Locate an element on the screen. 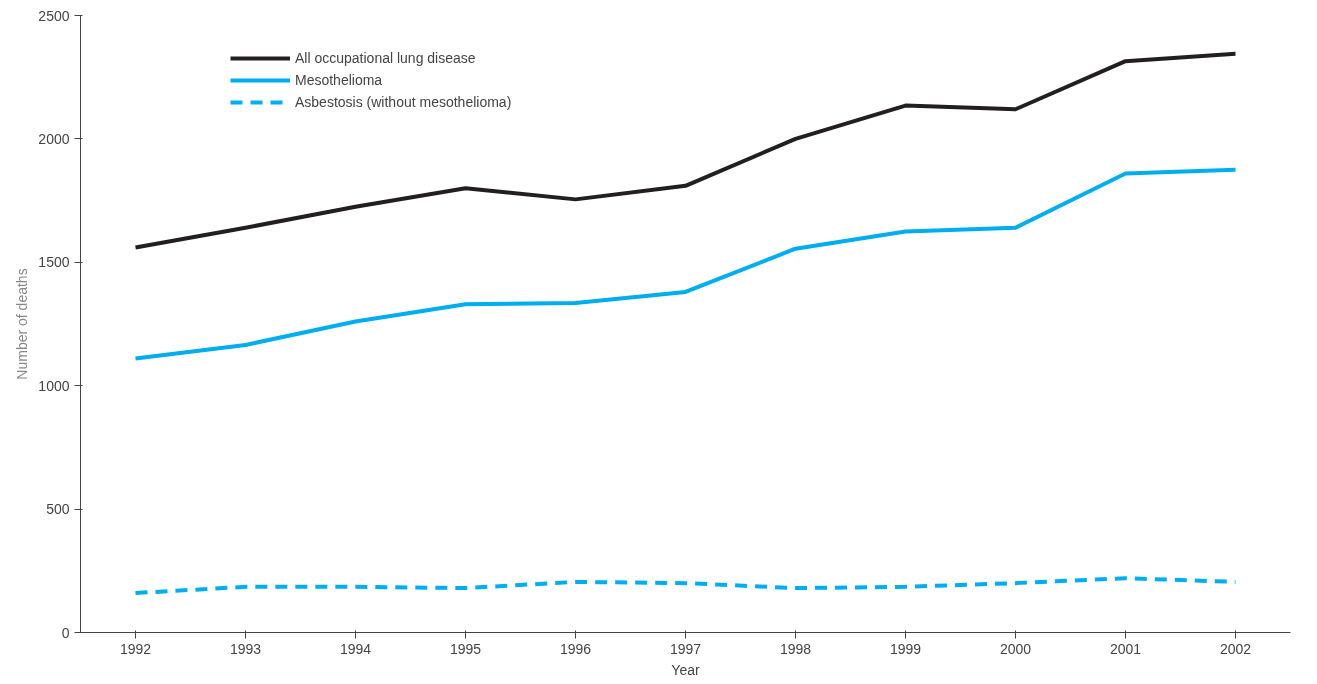 The height and width of the screenshot is (684, 1317). y-tick-label: 1500 is located at coordinates (54, 262).